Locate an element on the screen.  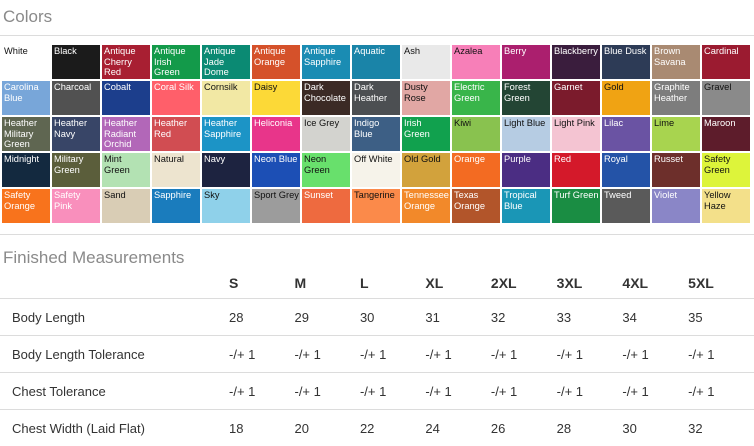
color-swatch-sport-grey: Sport Grey is located at coordinates (276, 206).